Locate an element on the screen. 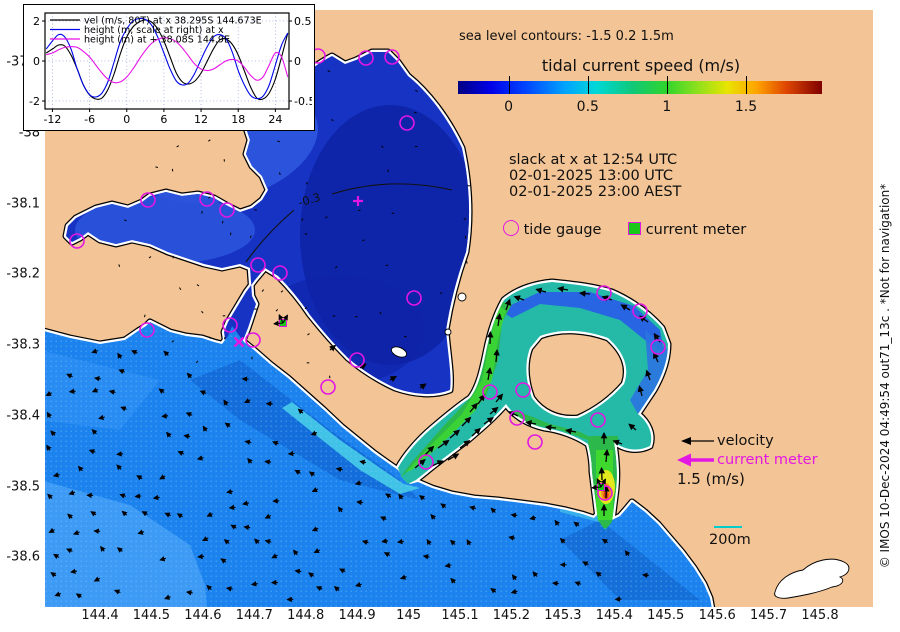 Image resolution: width=900 pixels, height=632 pixels. scale-label: 200m is located at coordinates (730, 540).